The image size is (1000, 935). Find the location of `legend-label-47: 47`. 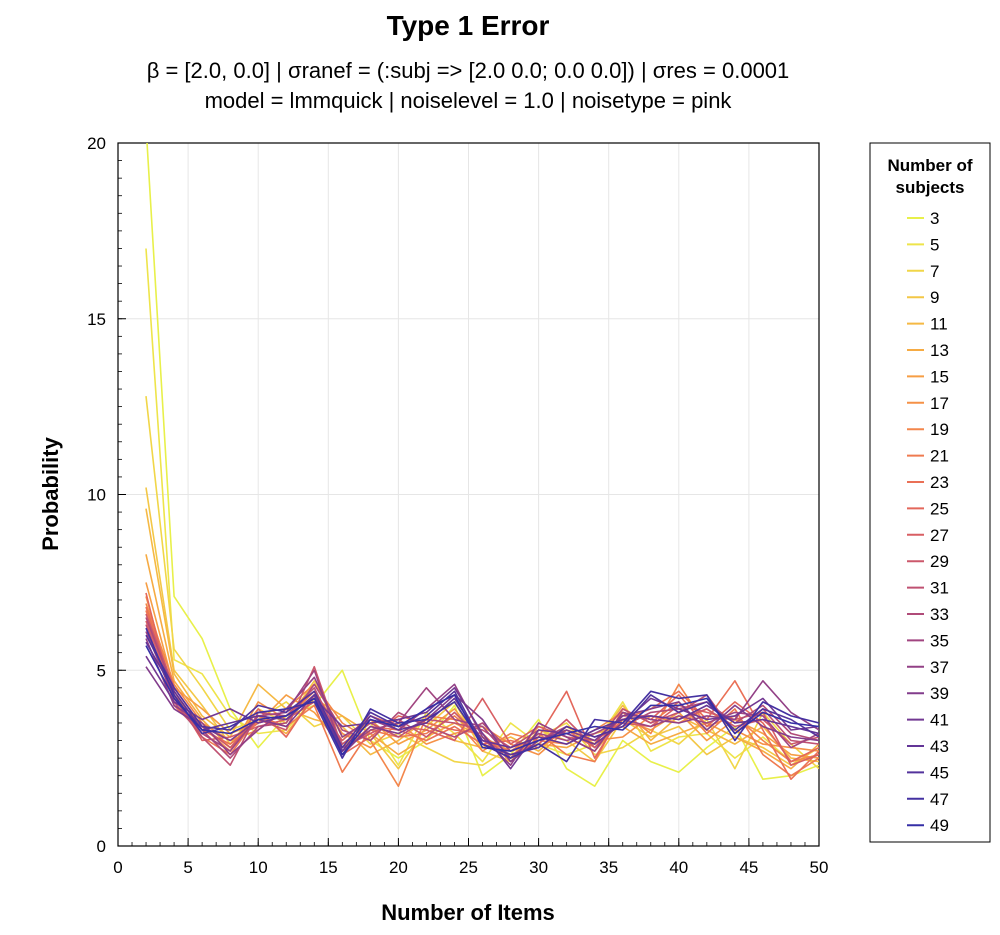

legend-label-47: 47 is located at coordinates (939, 799).